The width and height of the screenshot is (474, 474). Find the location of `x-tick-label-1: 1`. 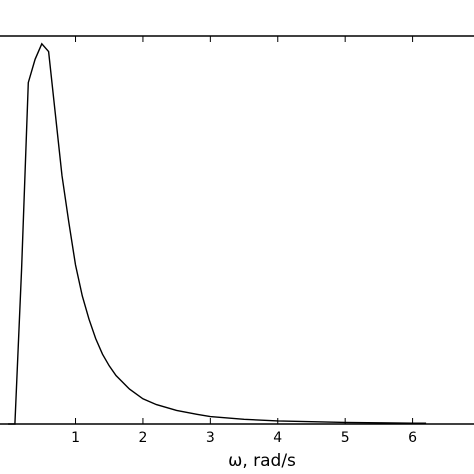

x-tick-label-1: 1 is located at coordinates (75, 438).